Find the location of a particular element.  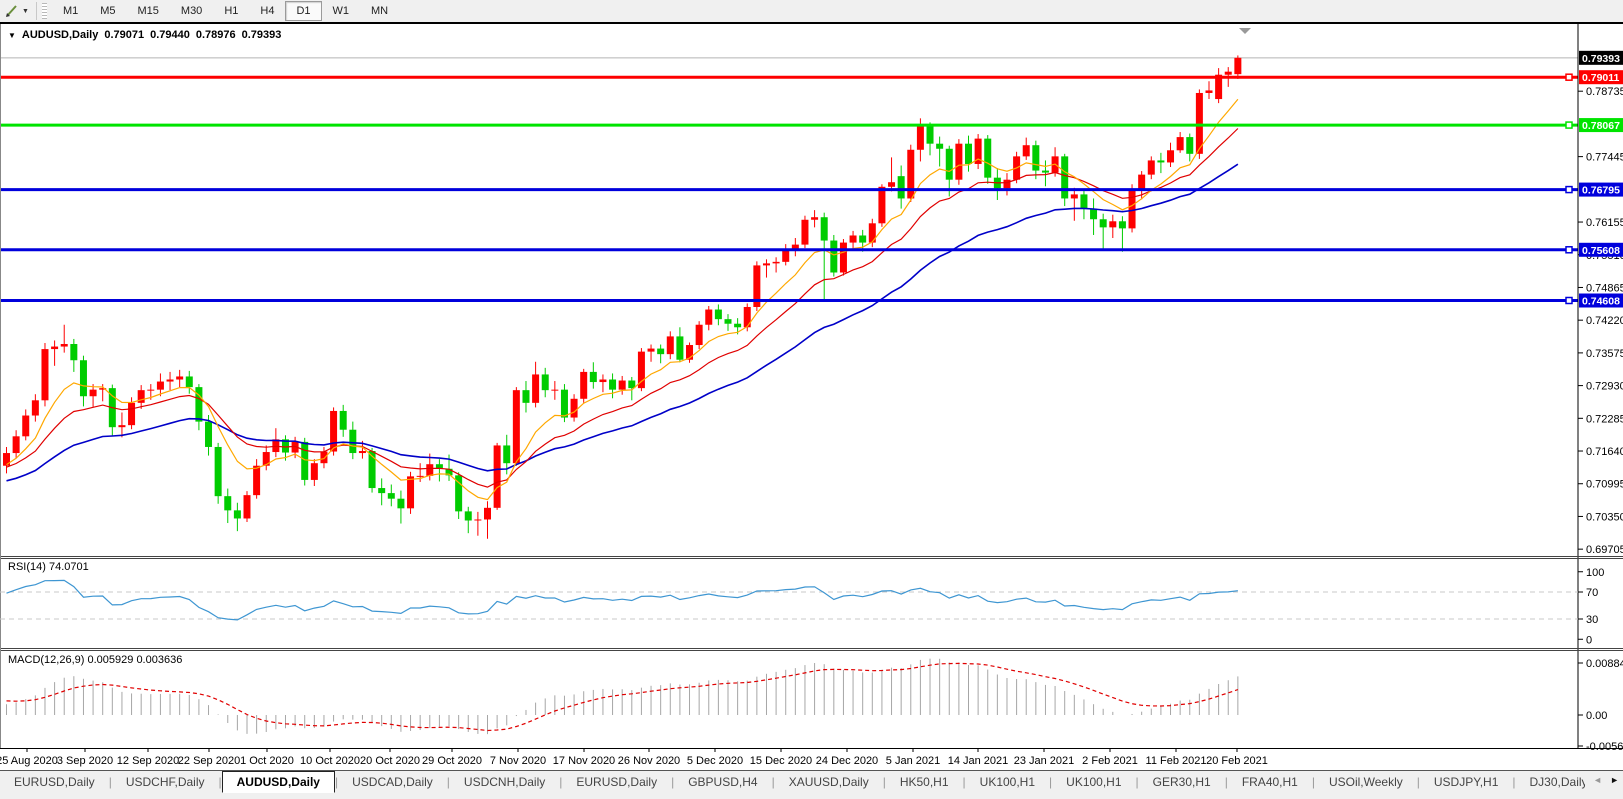

price-tick-label: 0.77445 is located at coordinates (1604, 158).